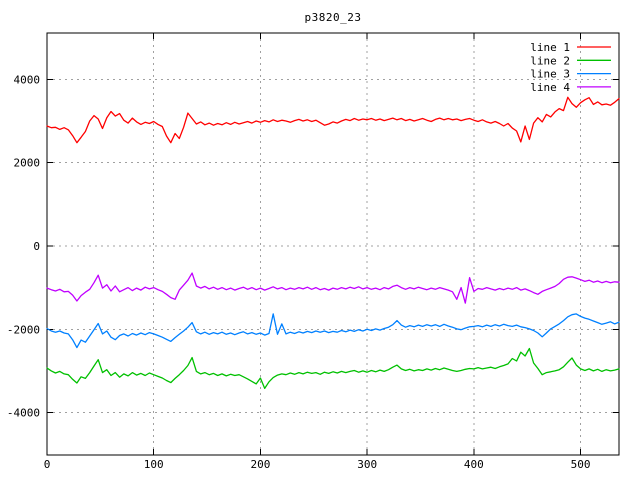 The image size is (640, 480). Describe the element at coordinates (27, 79) in the screenshot. I see `y-tick-label-4000: 4000` at that location.